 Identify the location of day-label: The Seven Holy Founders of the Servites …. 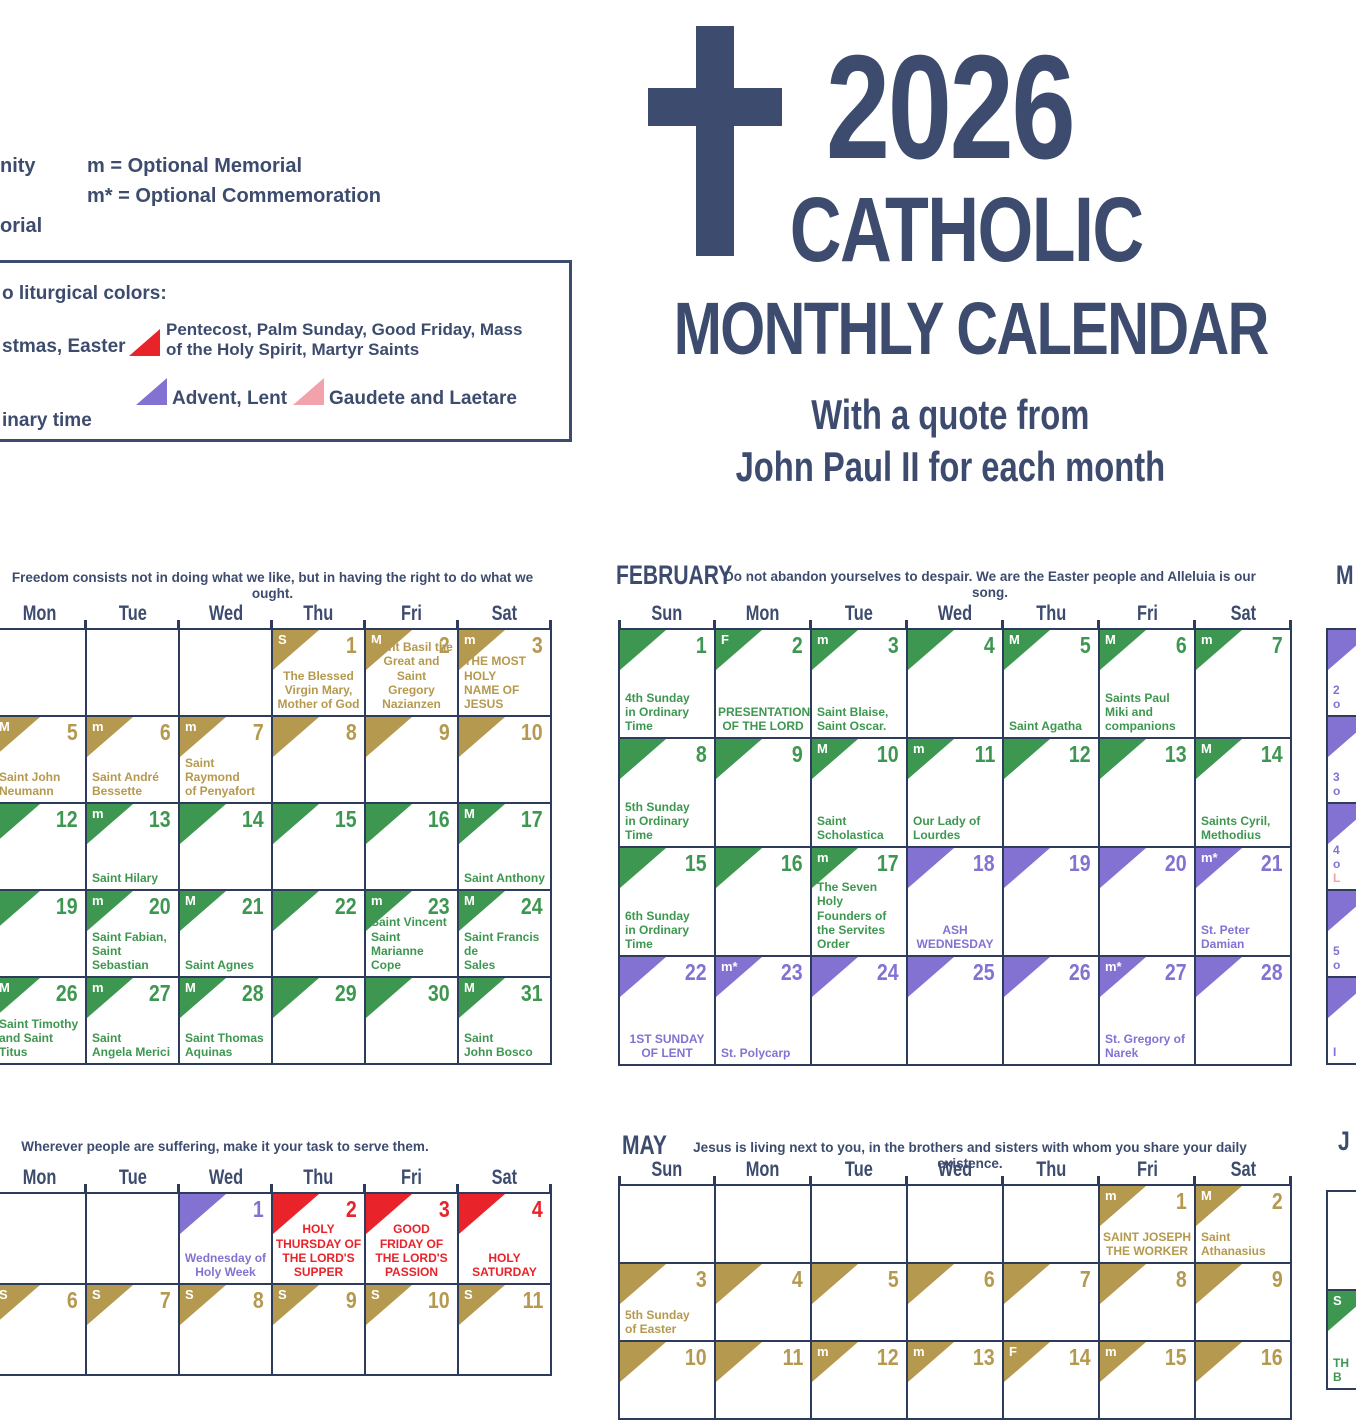
(860, 915).